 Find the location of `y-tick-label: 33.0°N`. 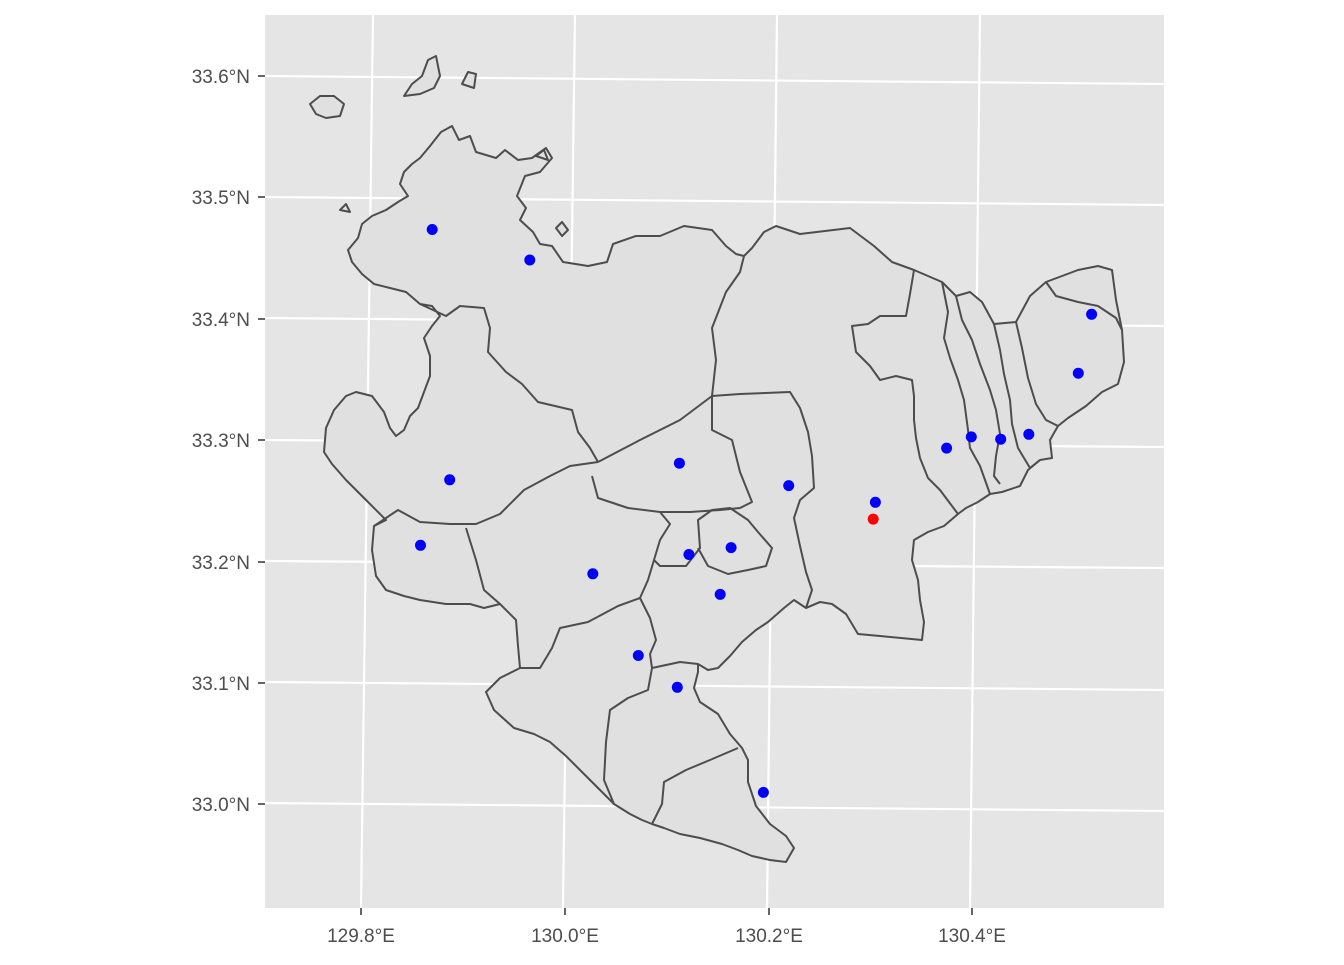

y-tick-label: 33.0°N is located at coordinates (221, 805).